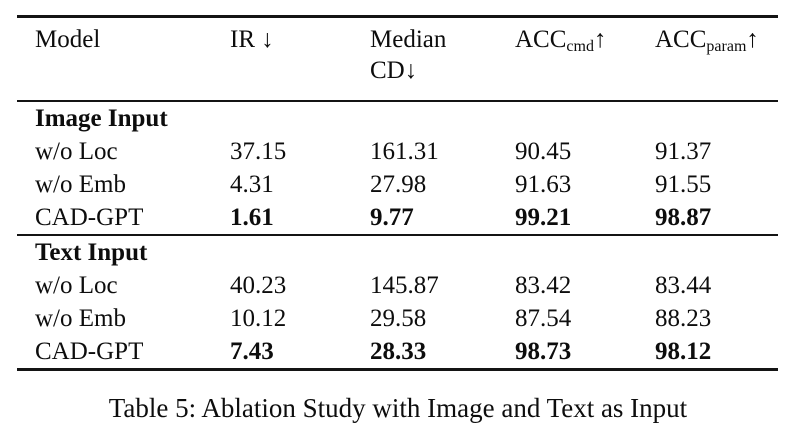  What do you see at coordinates (267, 39) in the screenshot?
I see `down-arrow-icon: ↓` at bounding box center [267, 39].